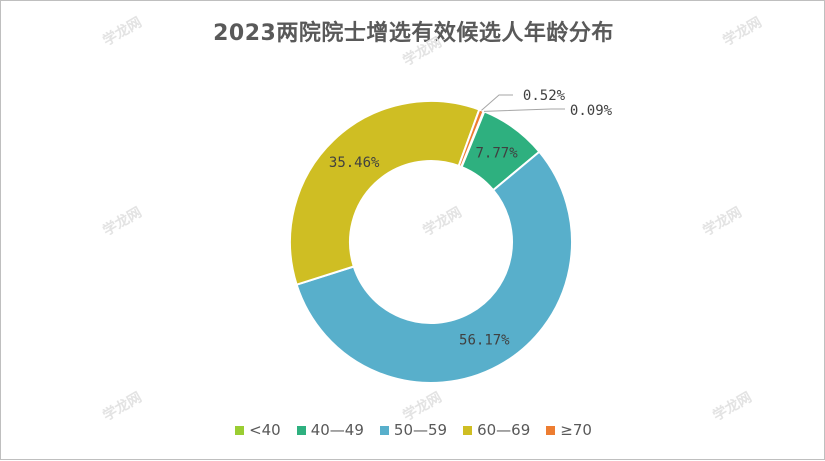 The height and width of the screenshot is (461, 825). I want to click on data-label: 35.46%, so click(354, 163).